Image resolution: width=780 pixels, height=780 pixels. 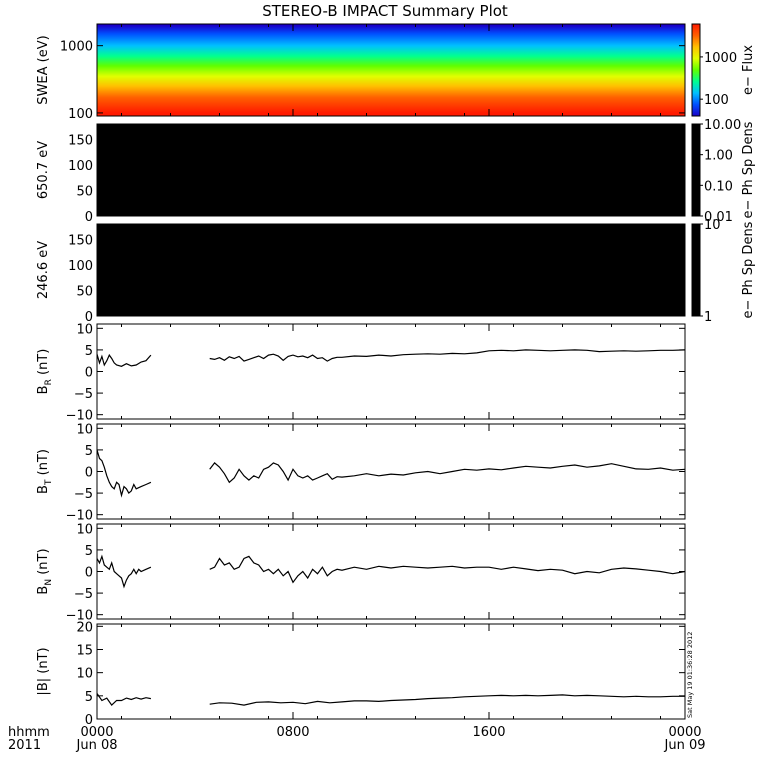 I want to click on y-axis-label: SWEA (eV), so click(x=43, y=69).